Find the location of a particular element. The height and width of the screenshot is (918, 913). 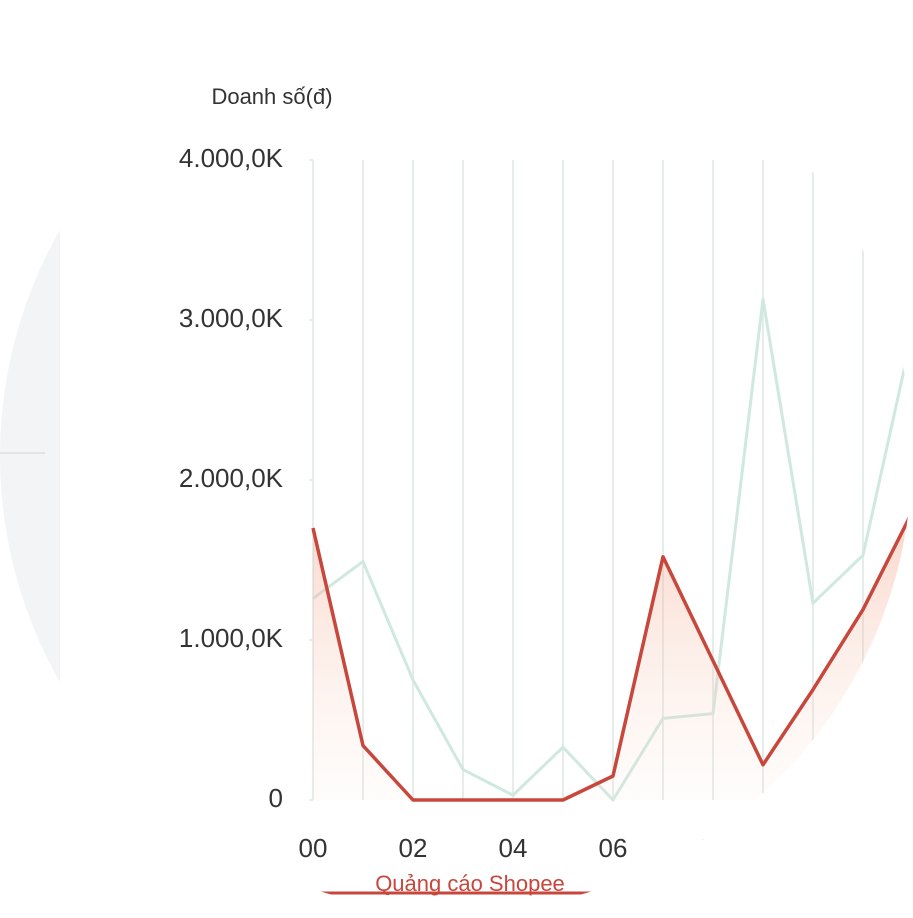

x-tick-label: 02 is located at coordinates (413, 848).